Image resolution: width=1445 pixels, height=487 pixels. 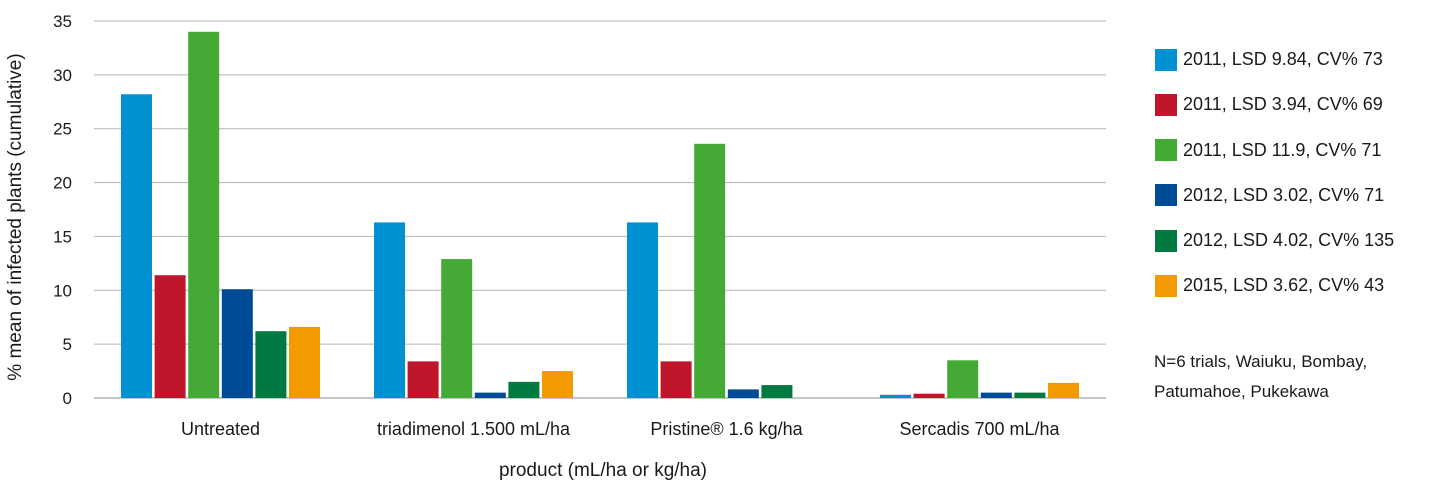 What do you see at coordinates (1284, 285) in the screenshot?
I see `legend-label: 2015, LSD 3.62, CV% 43` at bounding box center [1284, 285].